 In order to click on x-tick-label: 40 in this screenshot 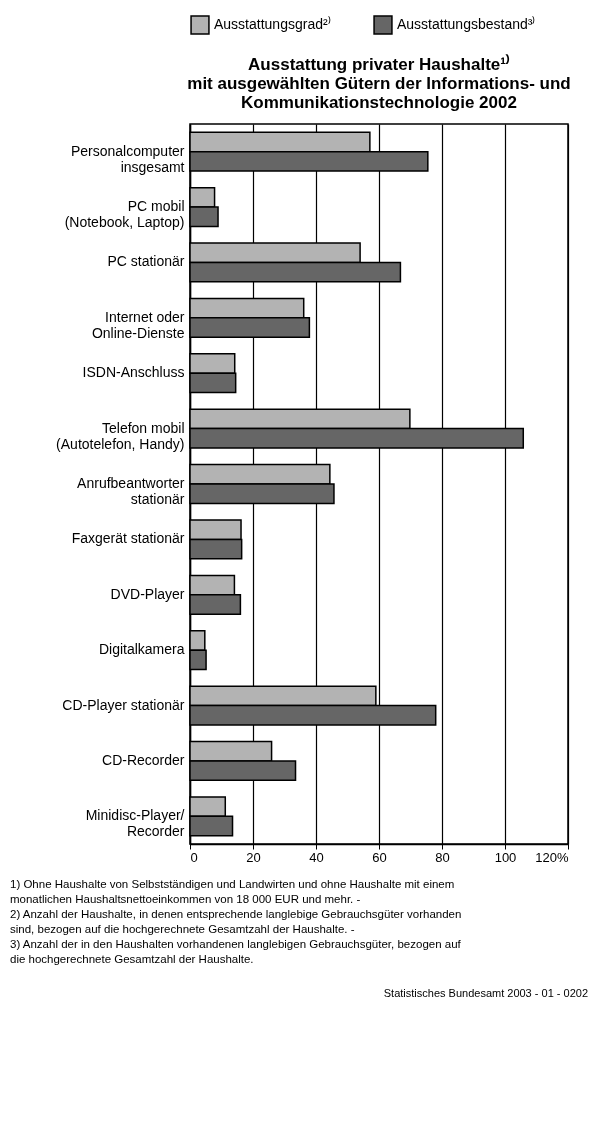, I will do `click(316, 857)`.